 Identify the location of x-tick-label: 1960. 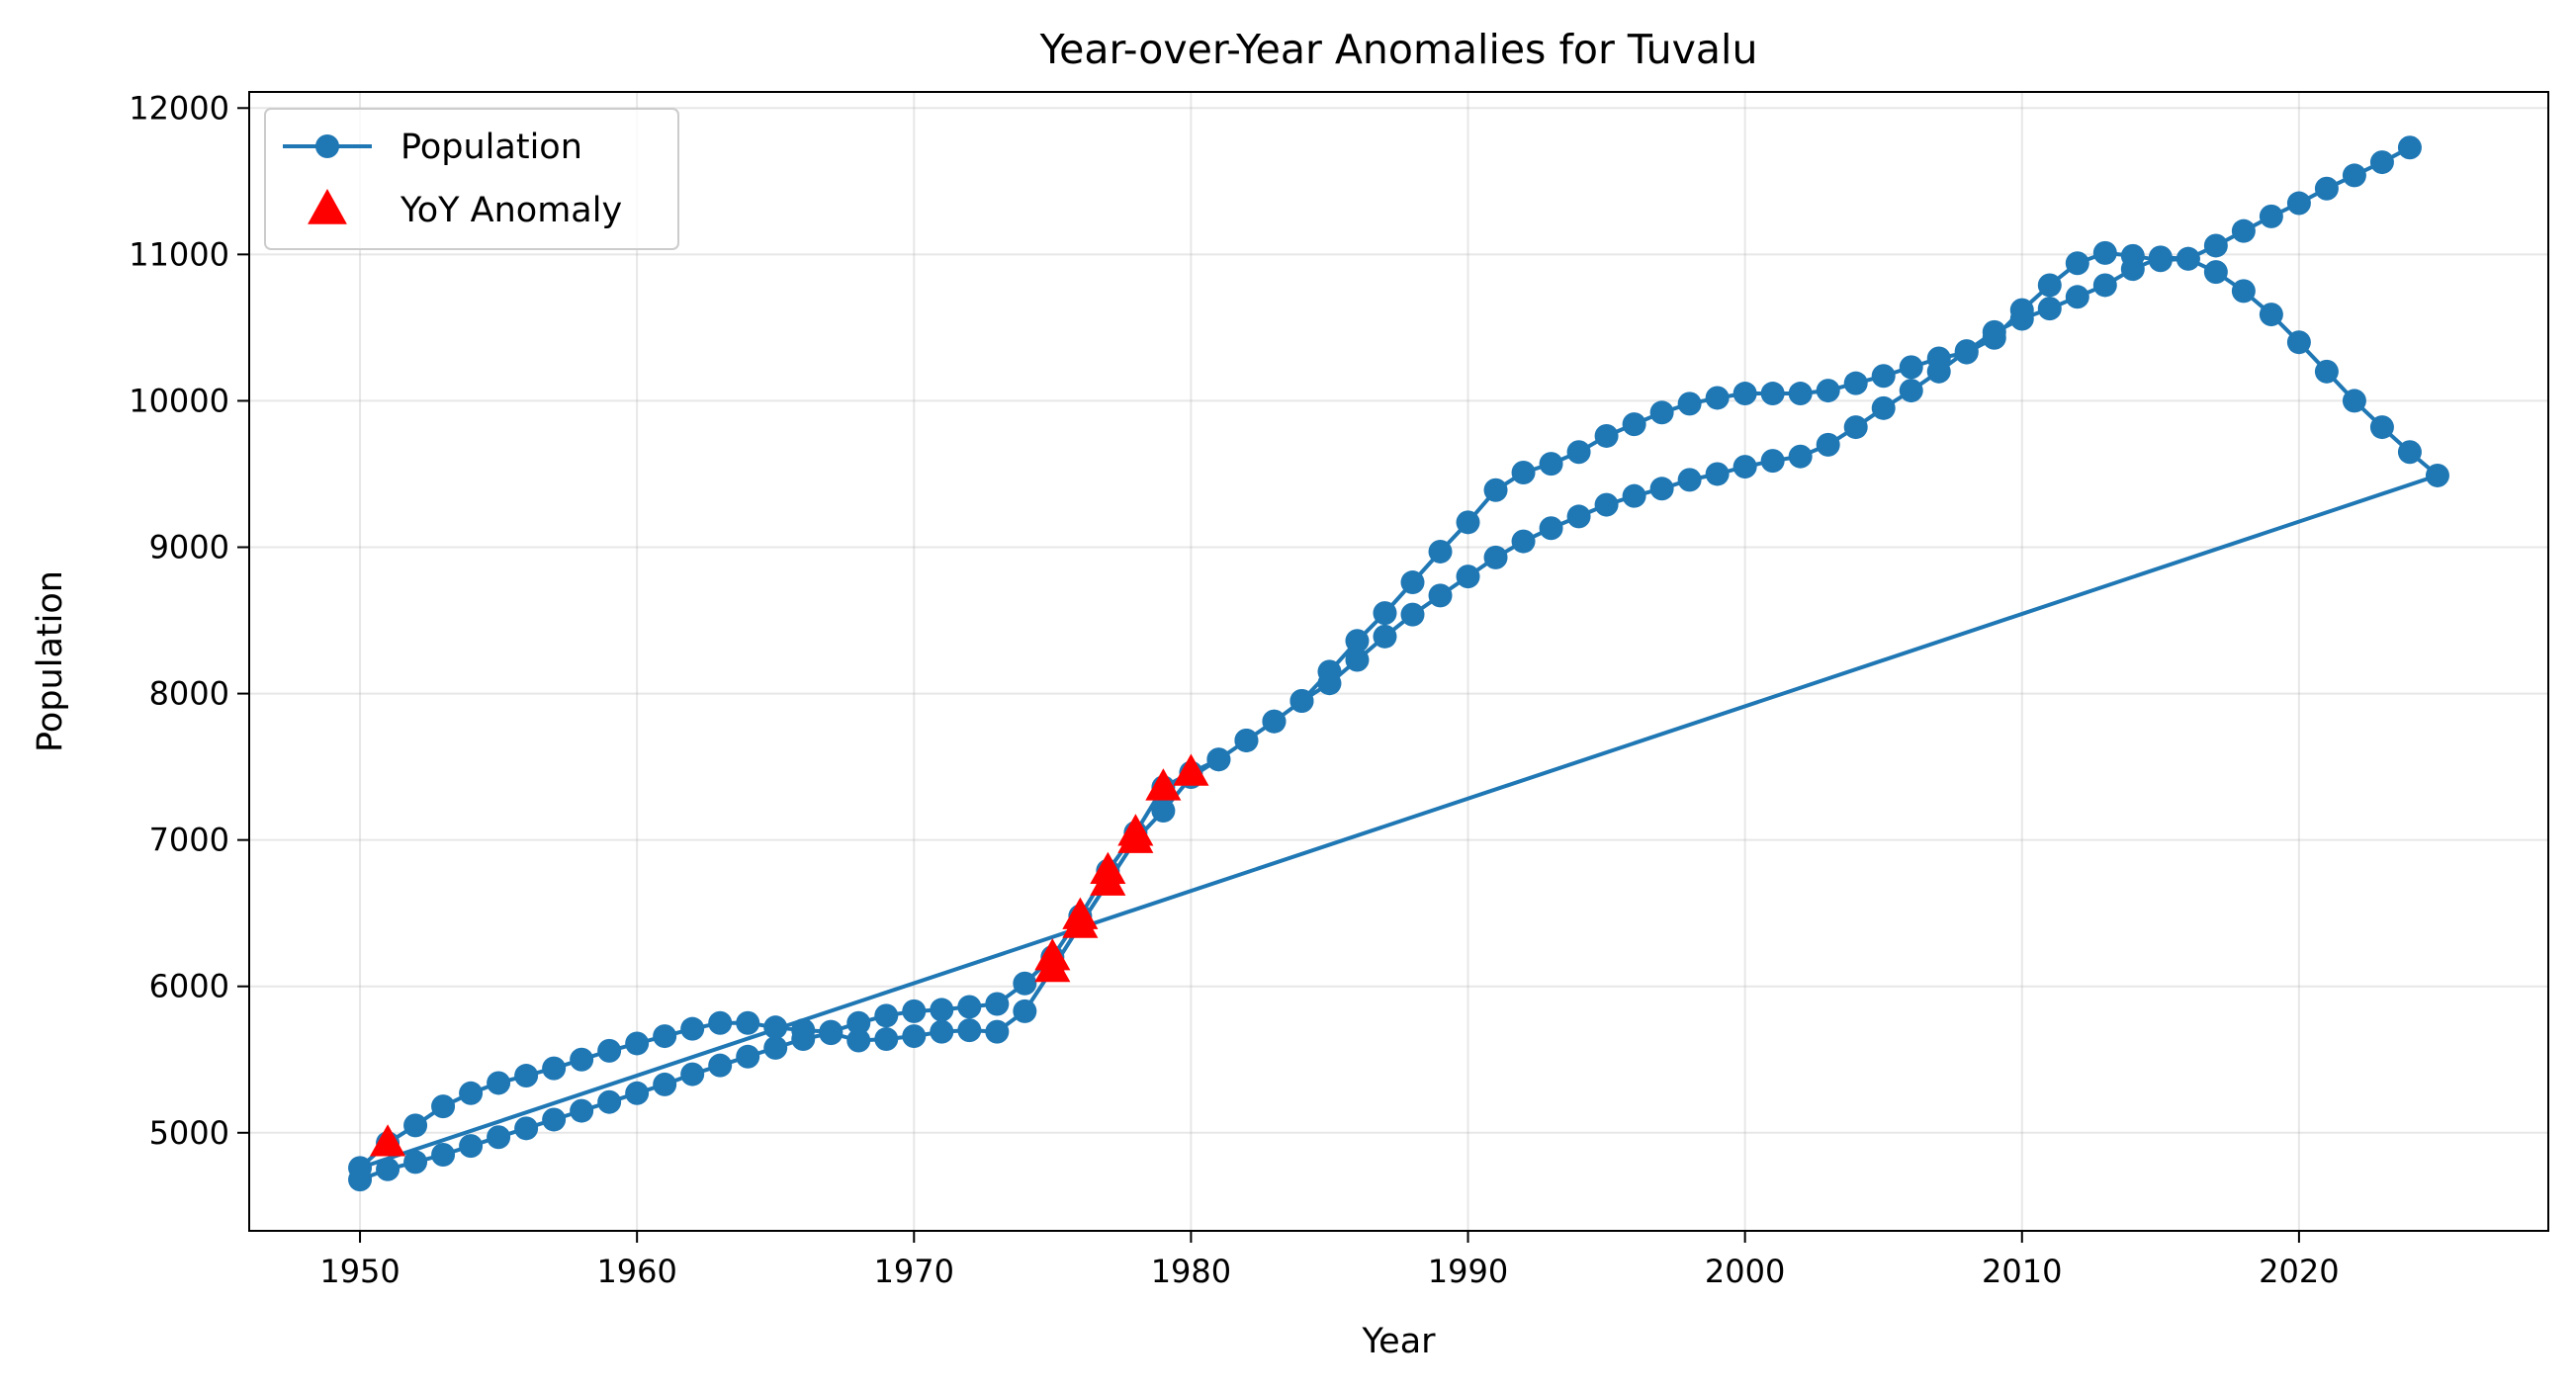
(636, 1271).